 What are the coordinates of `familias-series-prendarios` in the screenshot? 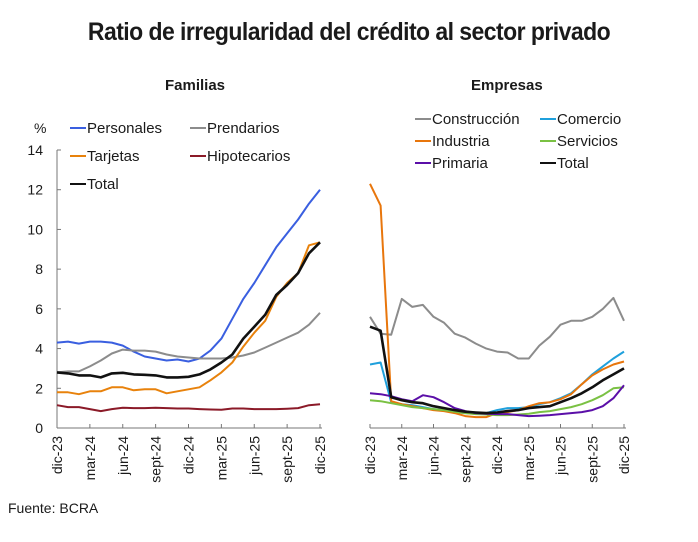 It's located at (188, 343).